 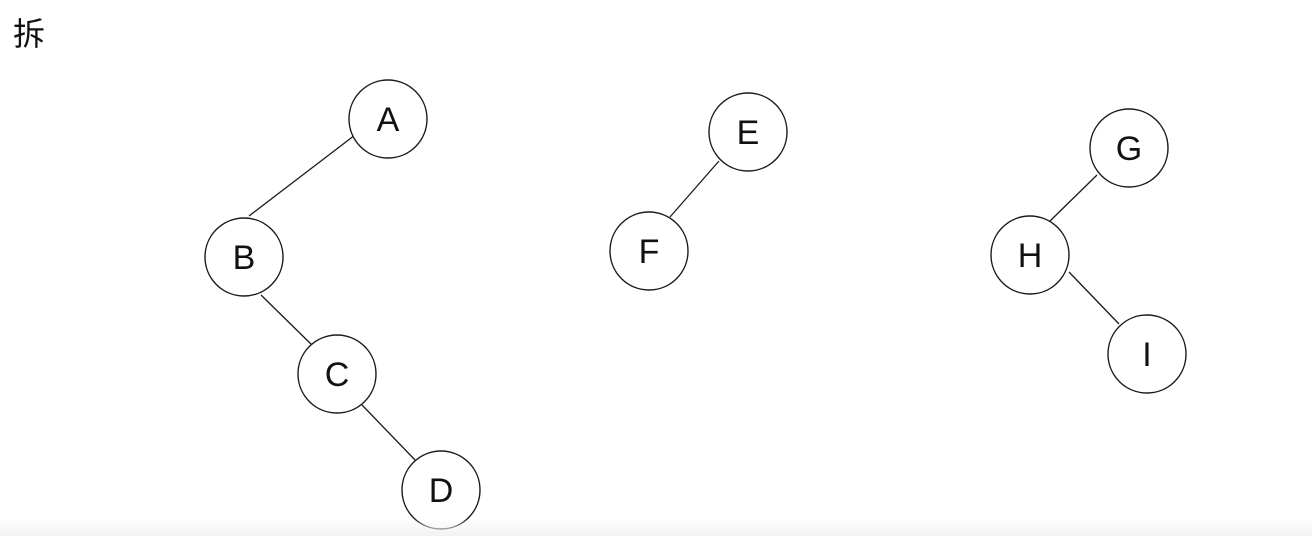 I want to click on node-label-d: D, so click(x=441, y=491).